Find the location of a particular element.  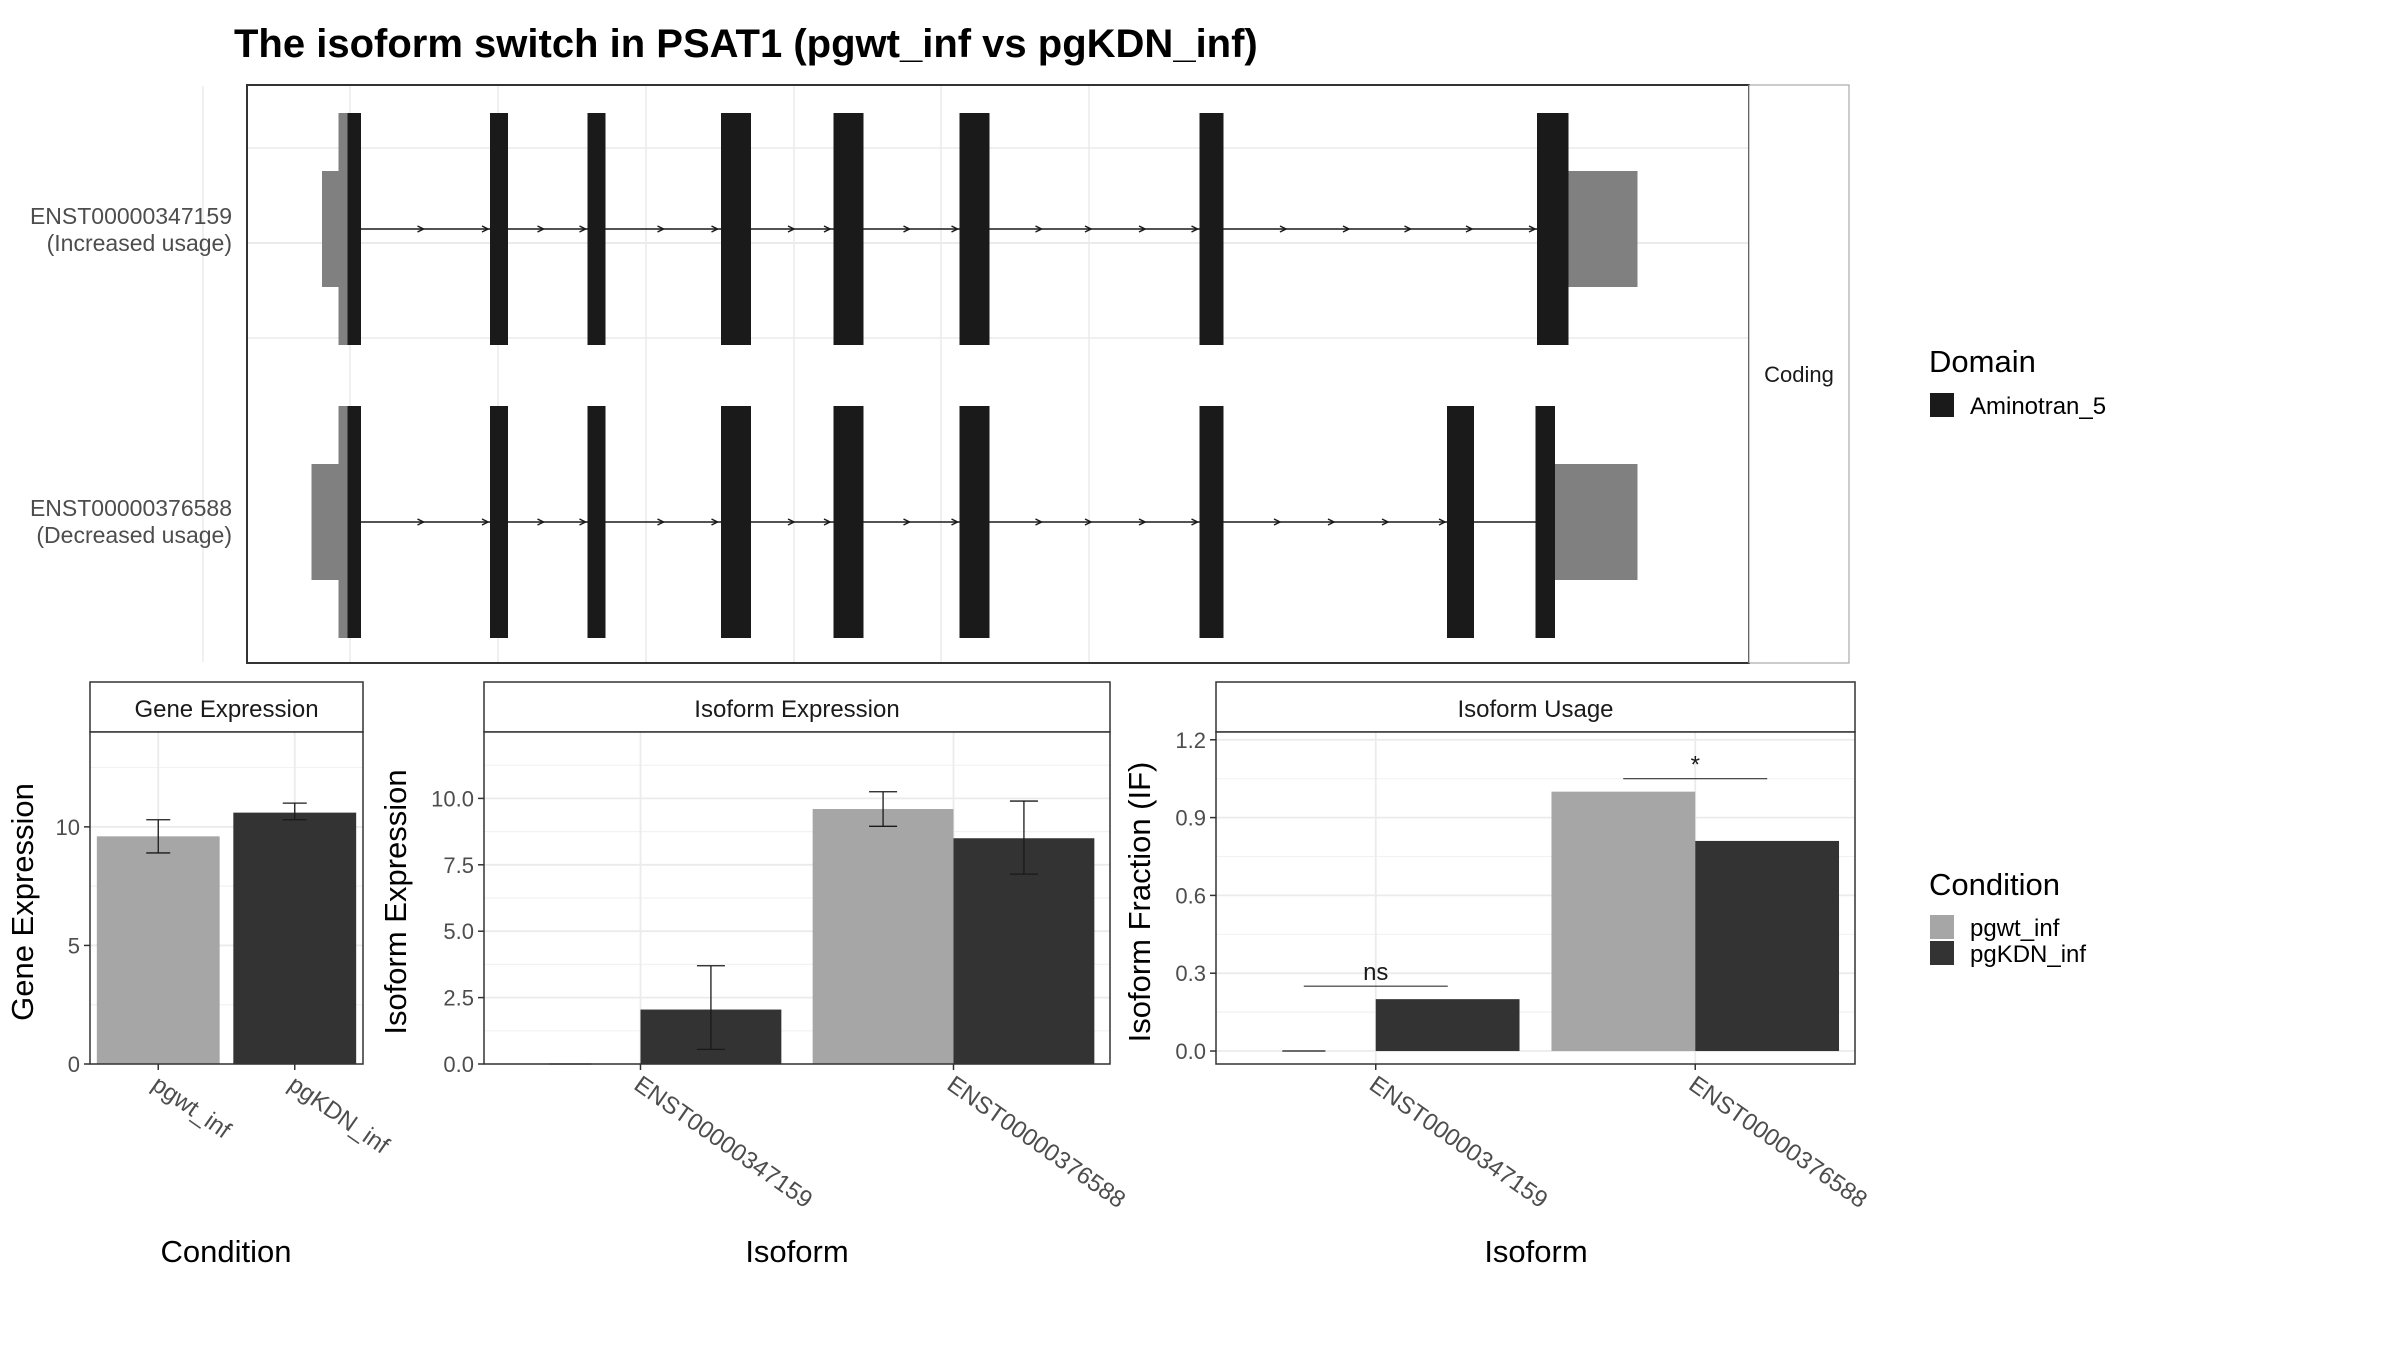

condition-legend-label-pgkdn: pgKDN_inf is located at coordinates (2028, 954).